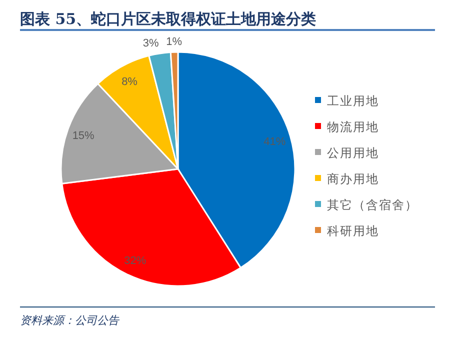 The image size is (449, 341). What do you see at coordinates (275, 142) in the screenshot?
I see `data-label: 41%` at bounding box center [275, 142].